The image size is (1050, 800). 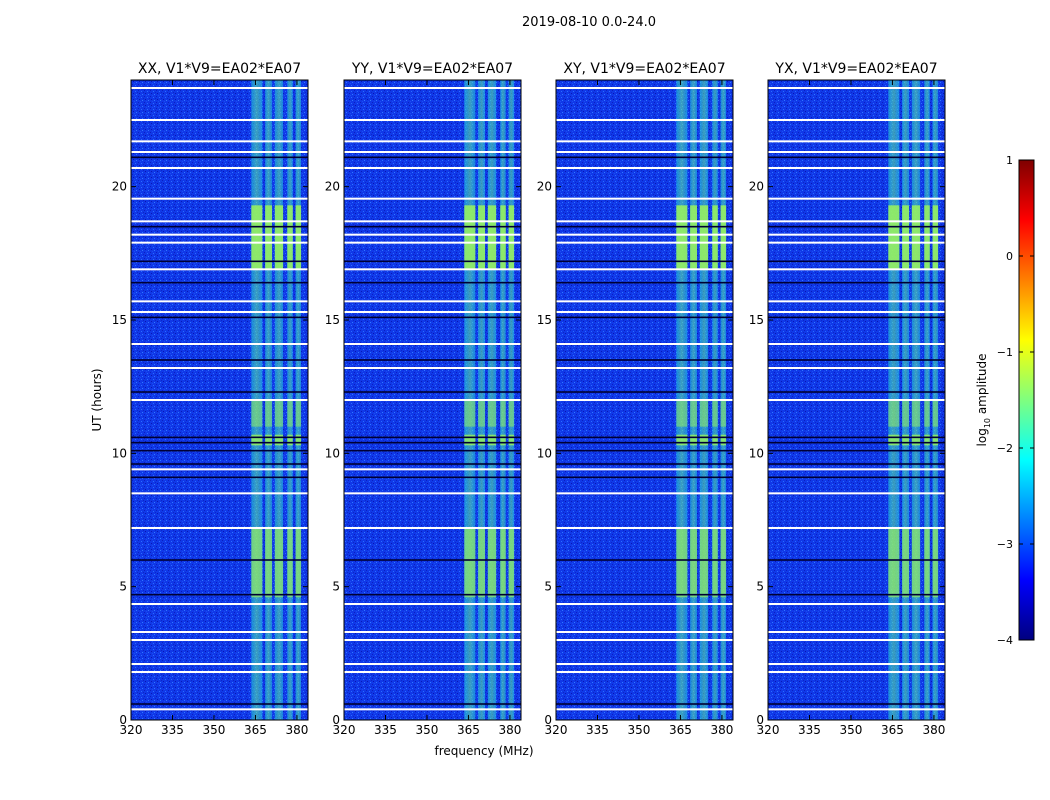 What do you see at coordinates (855, 69) in the screenshot?
I see `panel-title: YX, V1*V9=EA02*EA07` at bounding box center [855, 69].